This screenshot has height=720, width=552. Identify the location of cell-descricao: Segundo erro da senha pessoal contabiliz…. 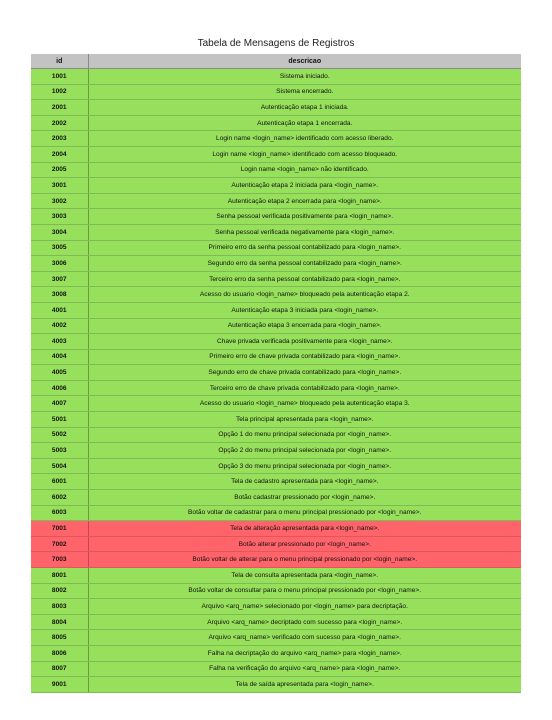
(304, 263).